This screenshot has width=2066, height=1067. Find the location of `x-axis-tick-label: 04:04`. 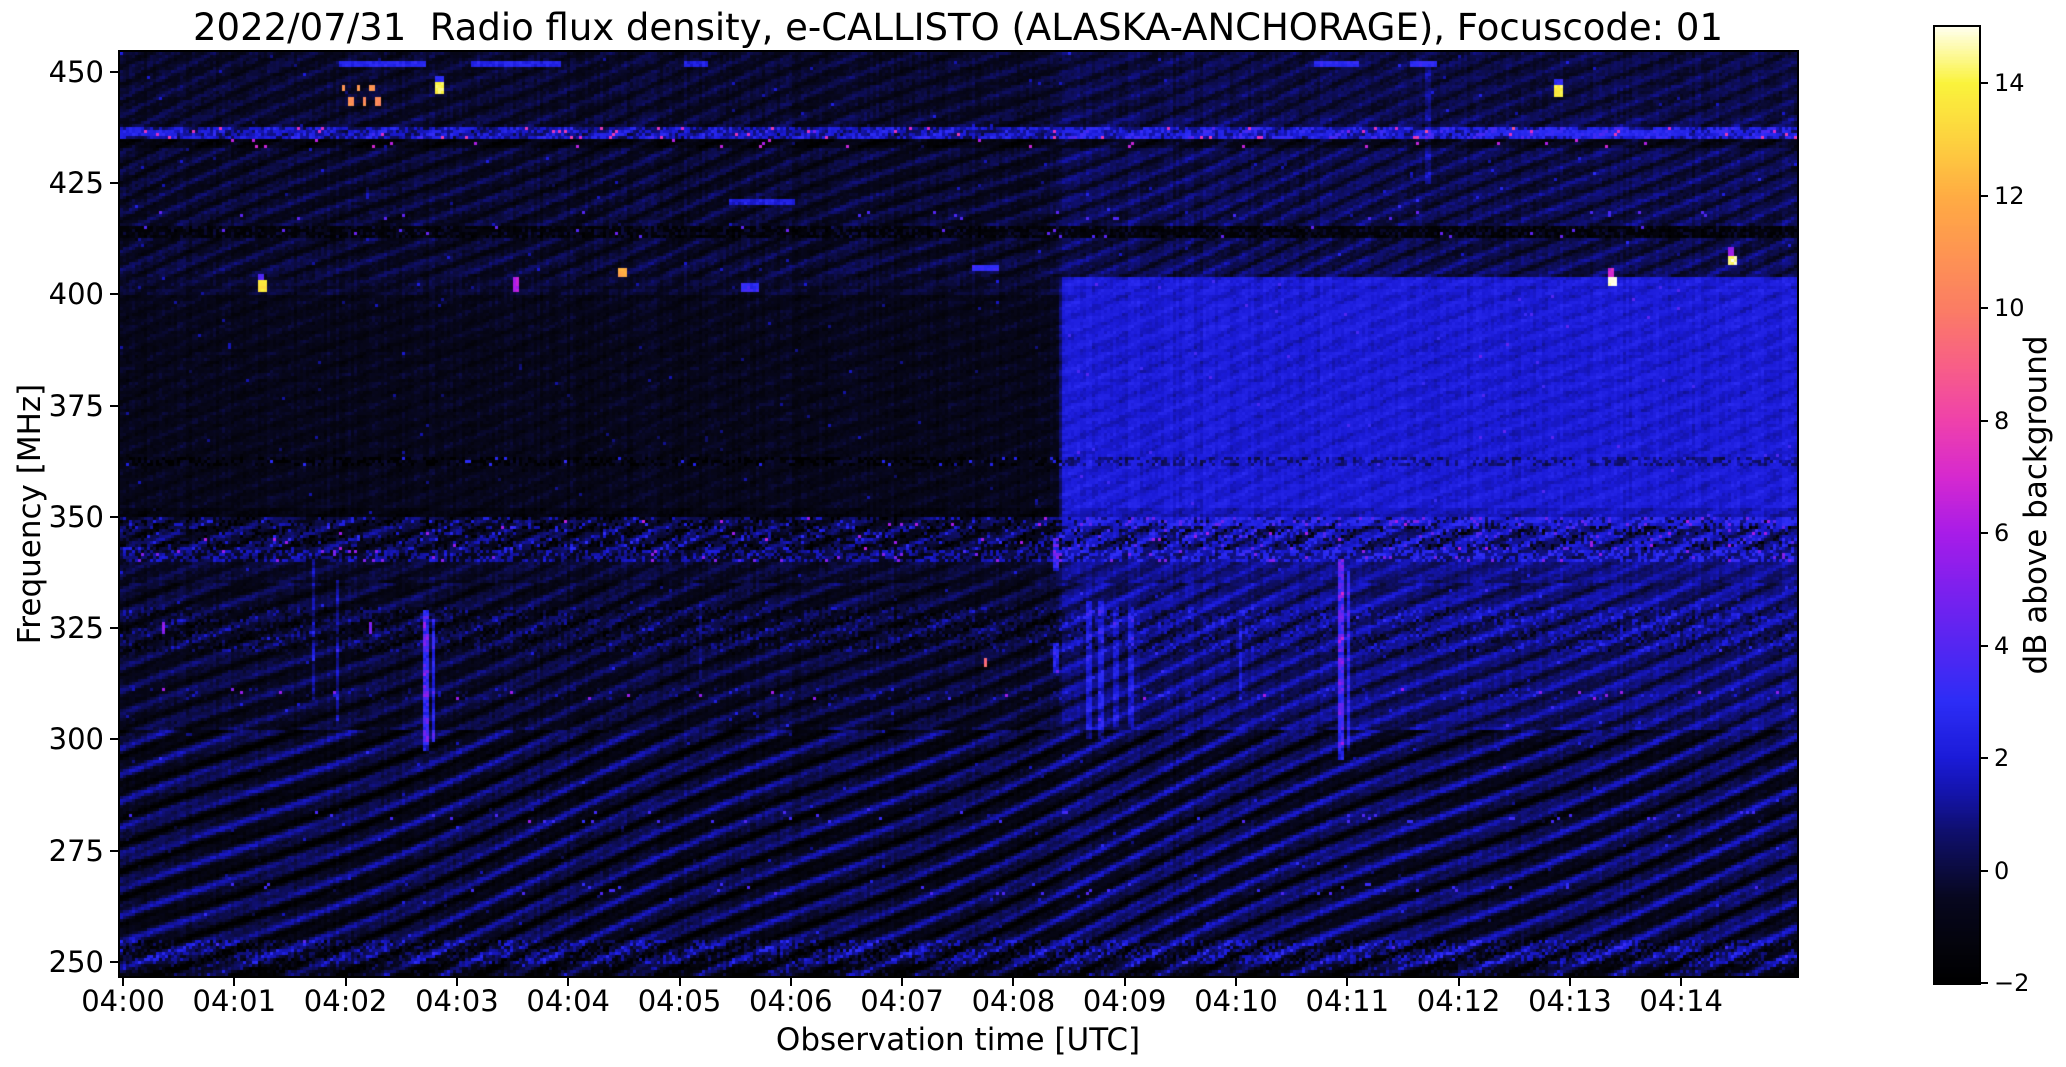

x-axis-tick-label: 04:04 is located at coordinates (568, 1001).